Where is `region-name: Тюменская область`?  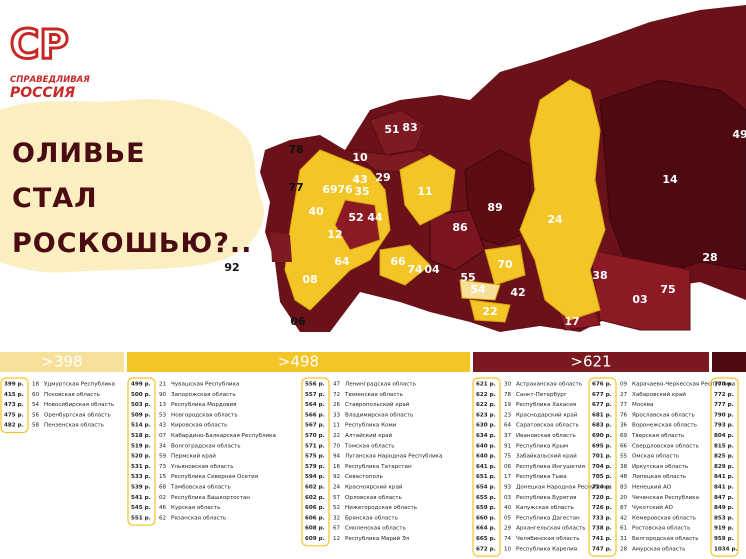 region-name: Тюменская область is located at coordinates (373, 395).